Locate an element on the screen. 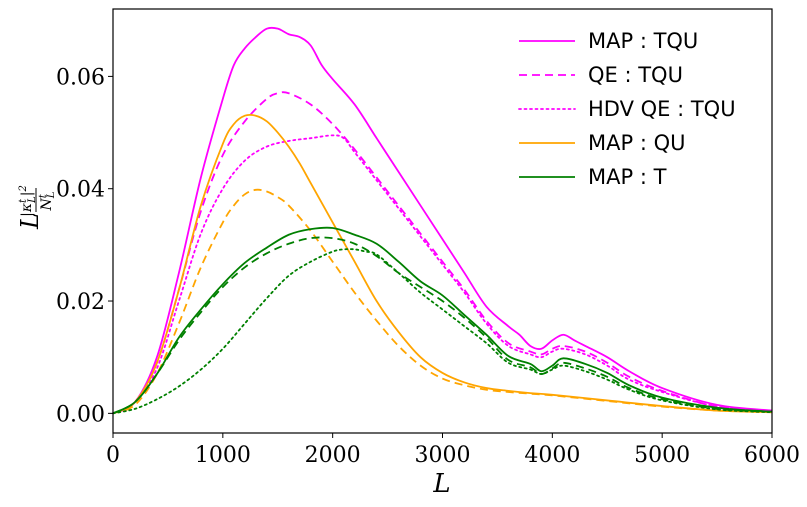  legend-label-map-tqu: MAP : TQU is located at coordinates (643, 41).